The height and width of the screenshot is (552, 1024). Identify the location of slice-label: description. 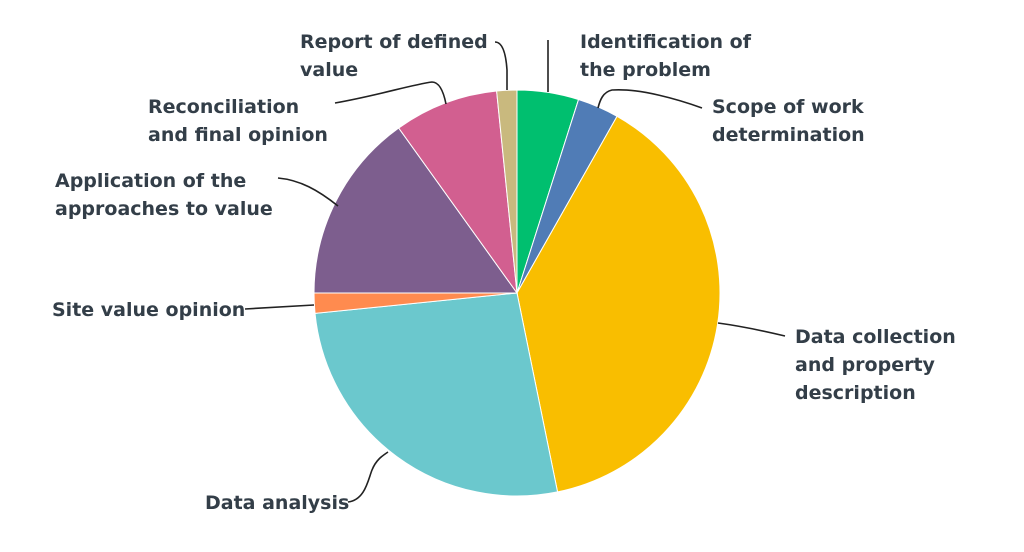
(855, 393).